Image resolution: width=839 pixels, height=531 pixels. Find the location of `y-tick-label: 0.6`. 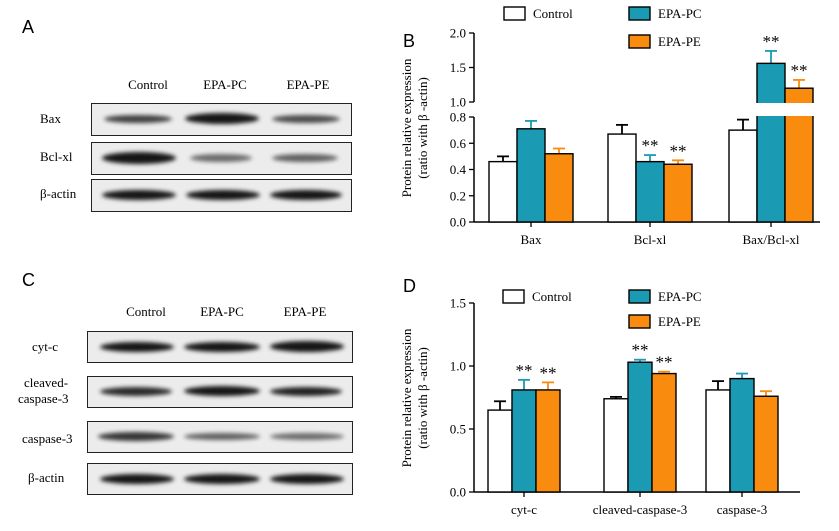

y-tick-label: 0.6 is located at coordinates (458, 143).